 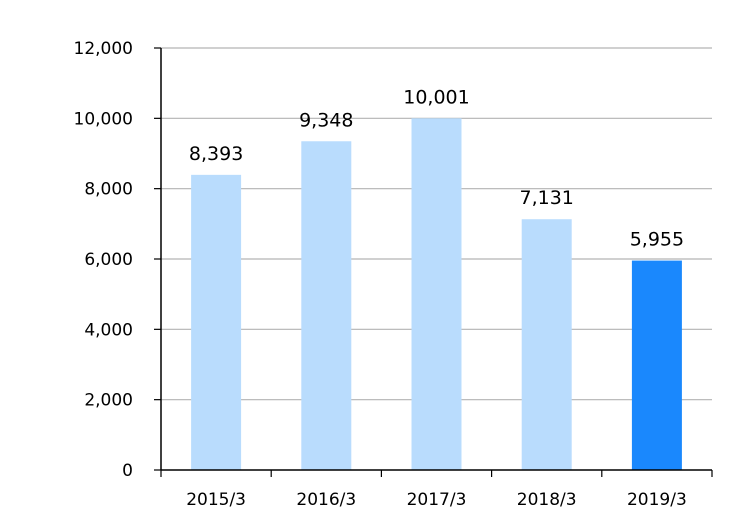 What do you see at coordinates (108, 260) in the screenshot?
I see `y-tick-label: 6,000` at bounding box center [108, 260].